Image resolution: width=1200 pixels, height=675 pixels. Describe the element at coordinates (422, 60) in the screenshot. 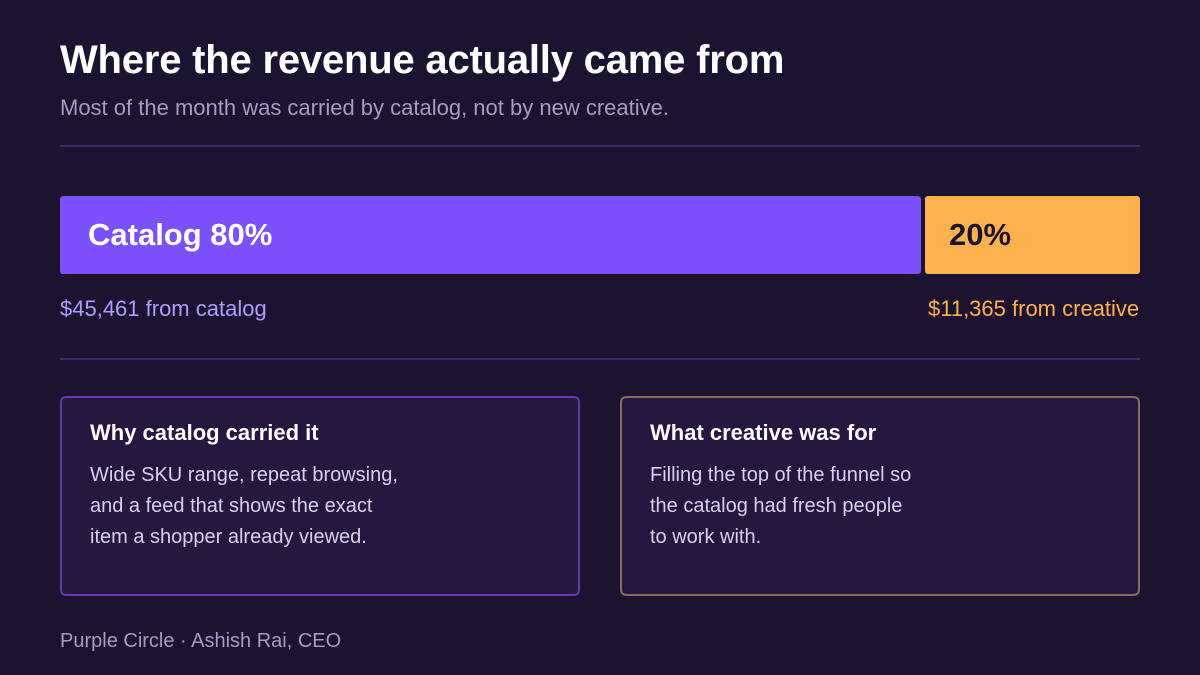

I see `page-title: Where the revenue actually came from` at that location.